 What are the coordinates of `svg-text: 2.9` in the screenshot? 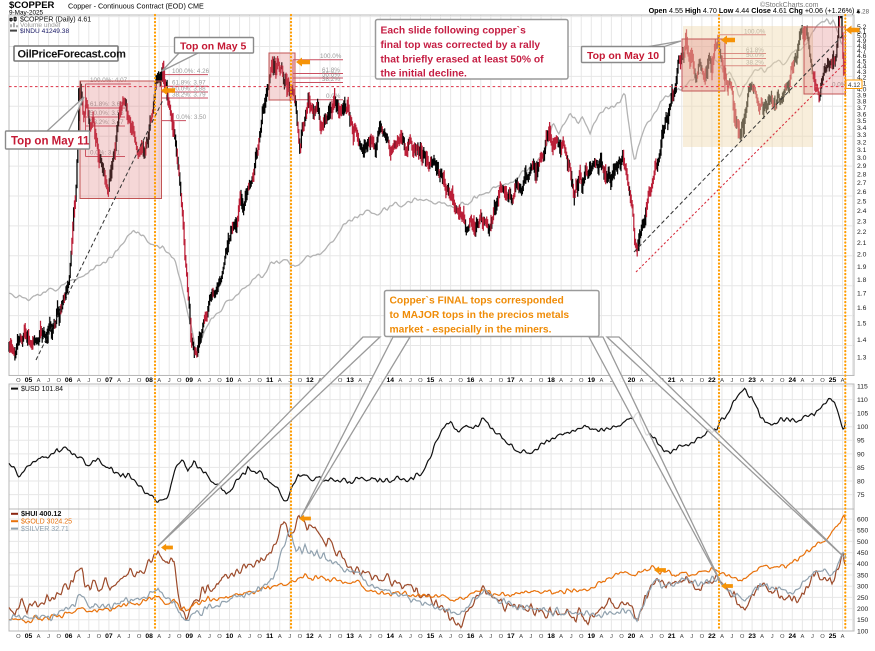 It's located at (862, 166).